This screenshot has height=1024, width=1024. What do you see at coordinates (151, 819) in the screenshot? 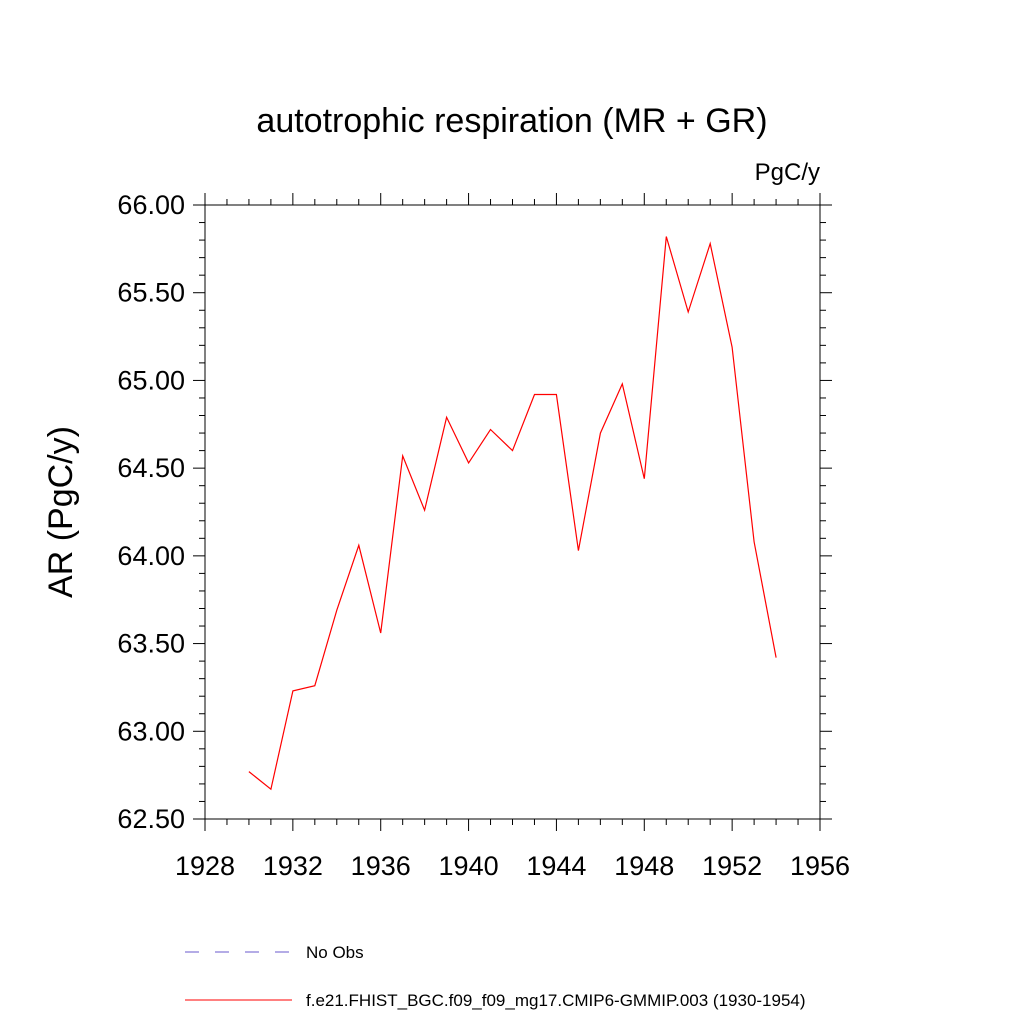
I see `y-tick-label: 62.50` at bounding box center [151, 819].